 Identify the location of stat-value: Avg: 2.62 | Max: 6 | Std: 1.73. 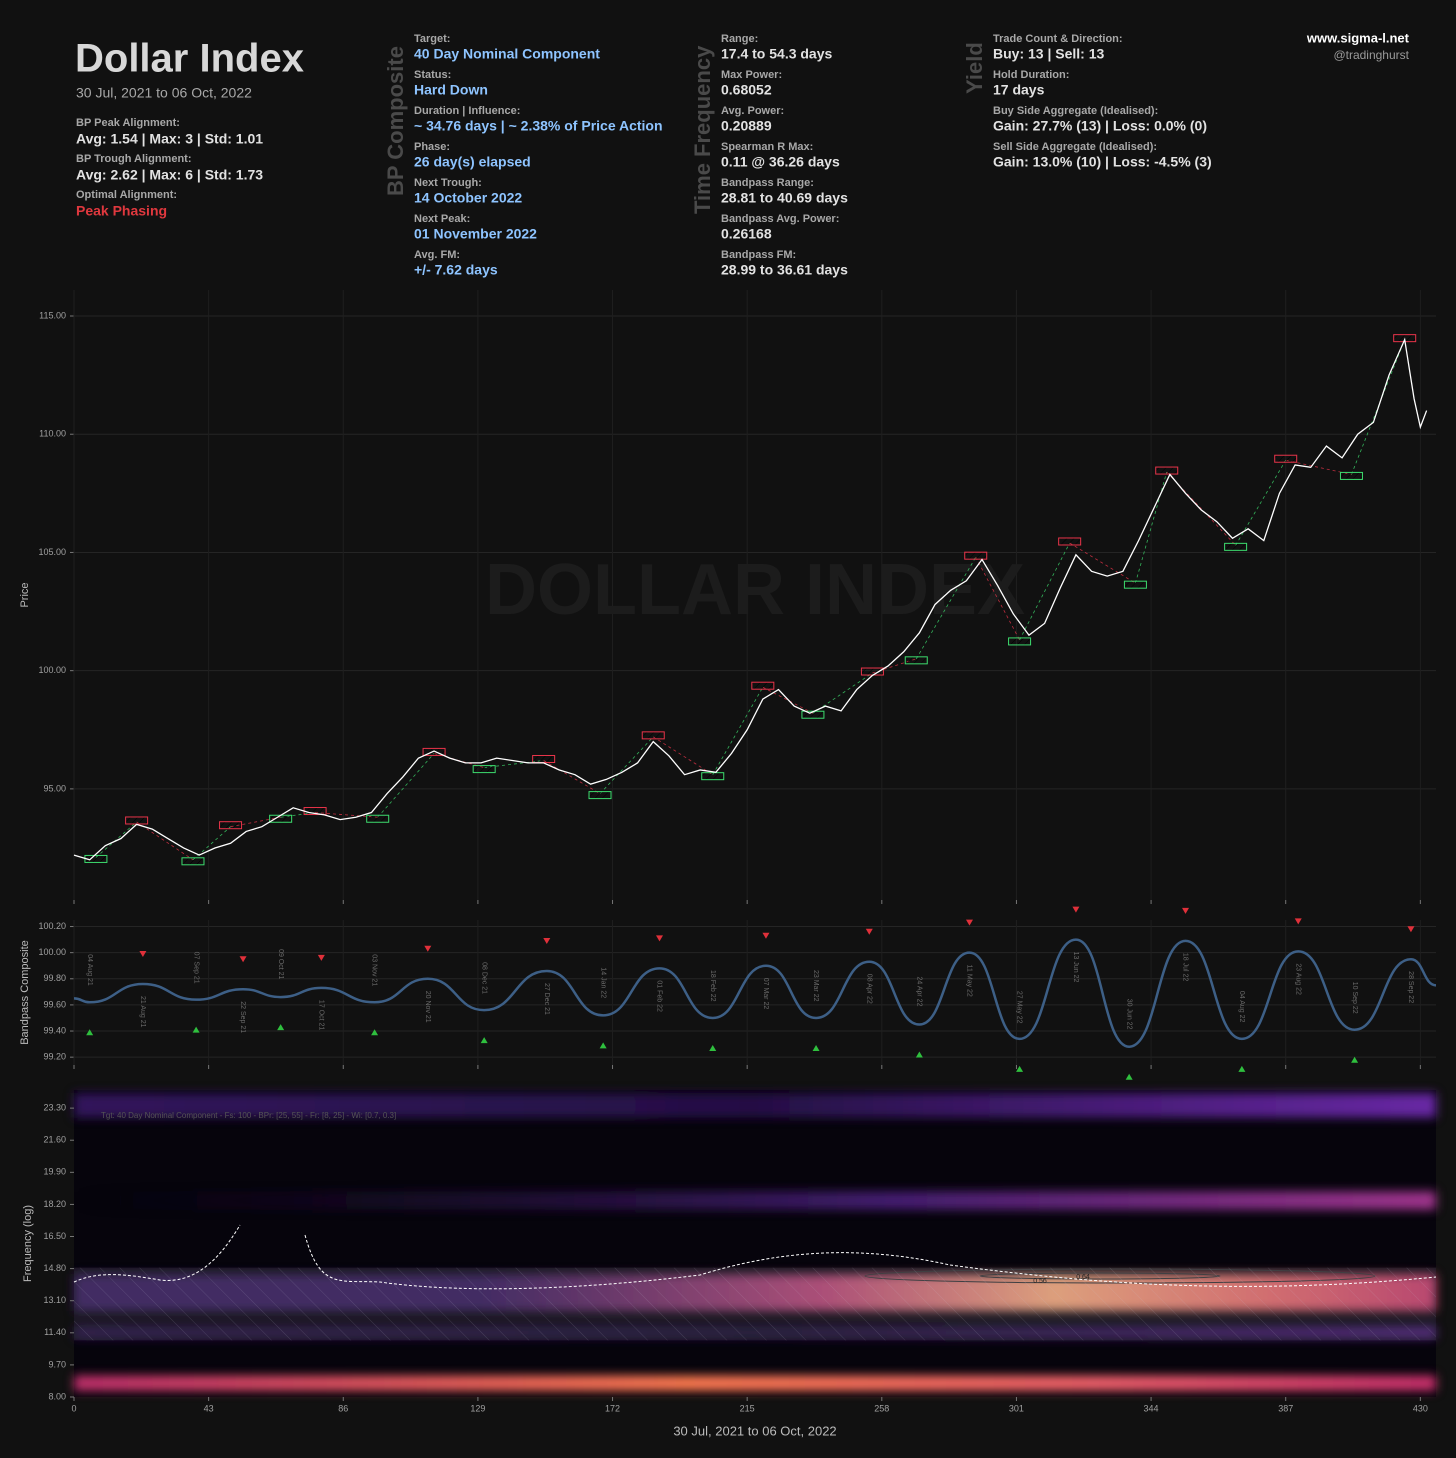
(169, 175).